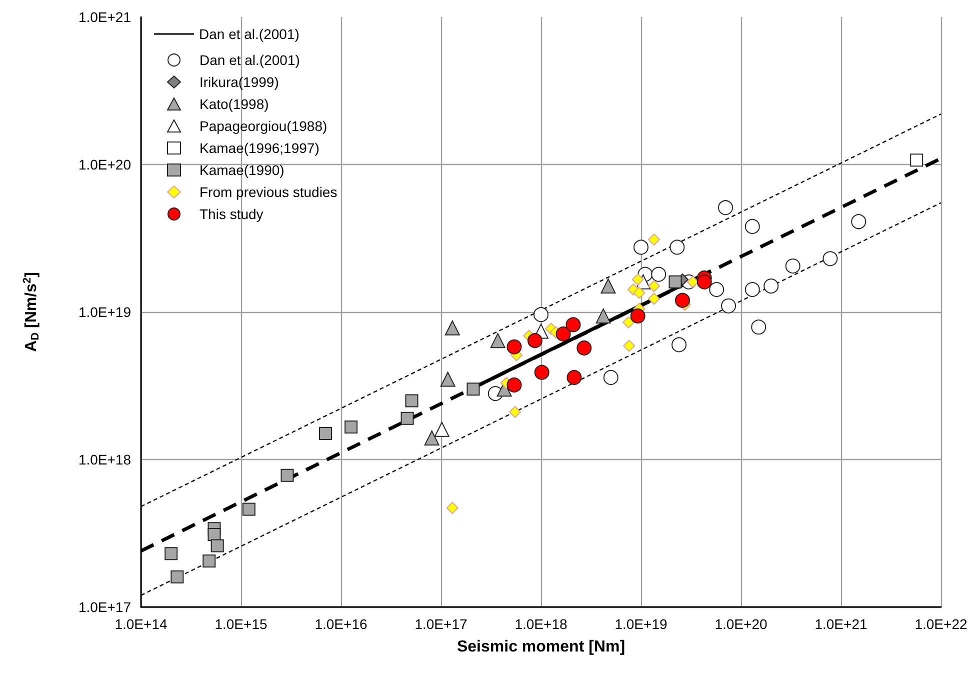  Describe the element at coordinates (105, 460) in the screenshot. I see `y-tick-label: 1.0E+18` at that location.